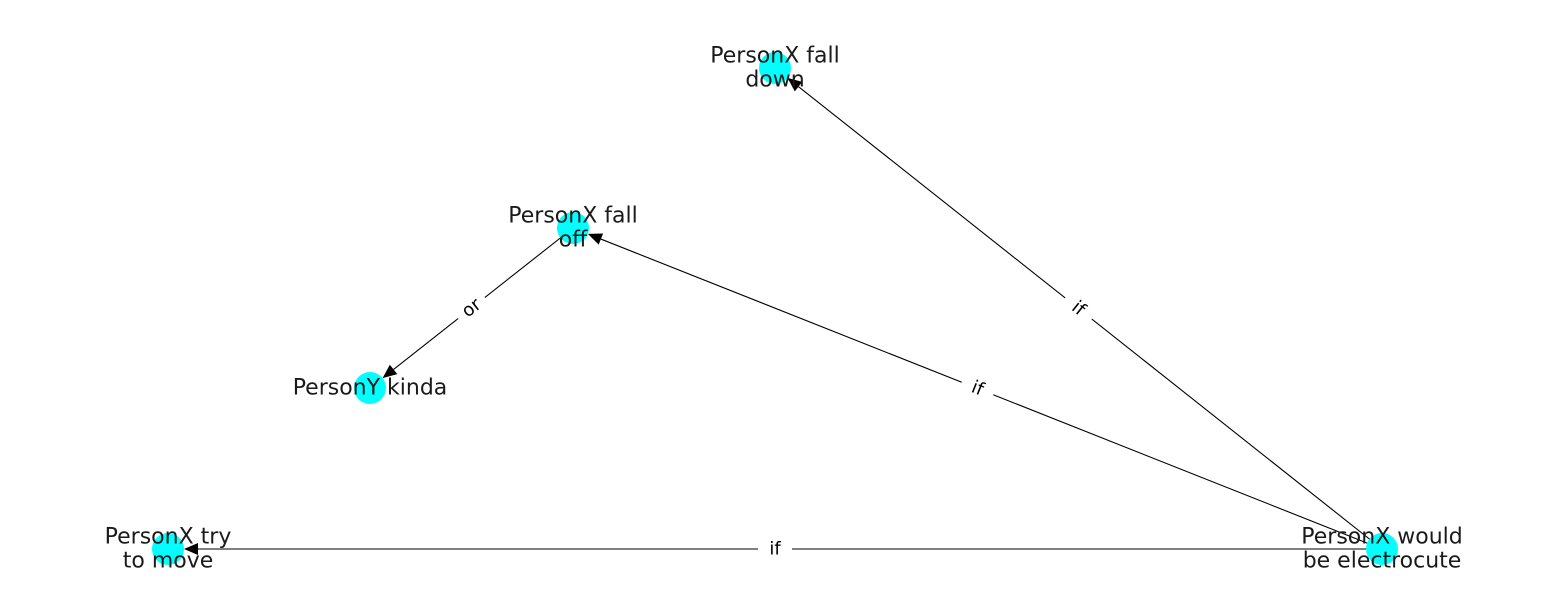 The width and height of the screenshot is (1550, 616). I want to click on node-fall_off, so click(573, 228).